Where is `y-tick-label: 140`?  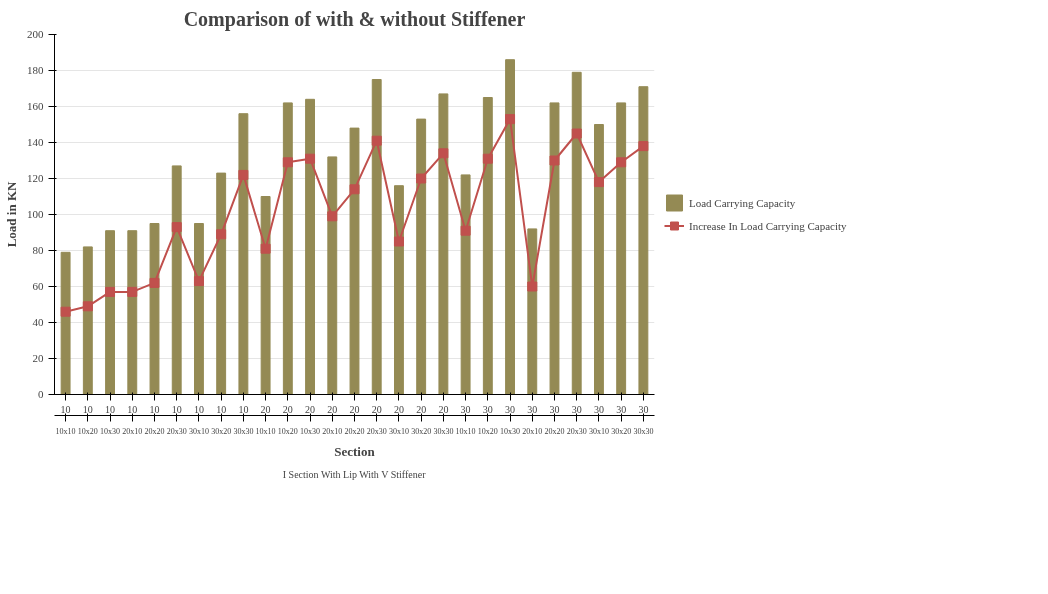
y-tick-label: 140 is located at coordinates (35, 142).